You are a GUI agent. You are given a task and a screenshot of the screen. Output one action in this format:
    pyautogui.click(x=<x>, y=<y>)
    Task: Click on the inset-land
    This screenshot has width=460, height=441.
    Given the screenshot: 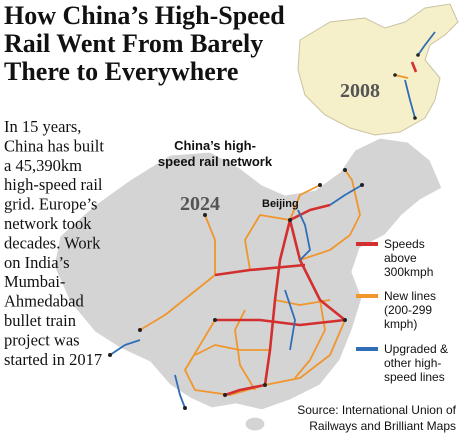 What is the action you would take?
    pyautogui.click(x=378, y=69)
    